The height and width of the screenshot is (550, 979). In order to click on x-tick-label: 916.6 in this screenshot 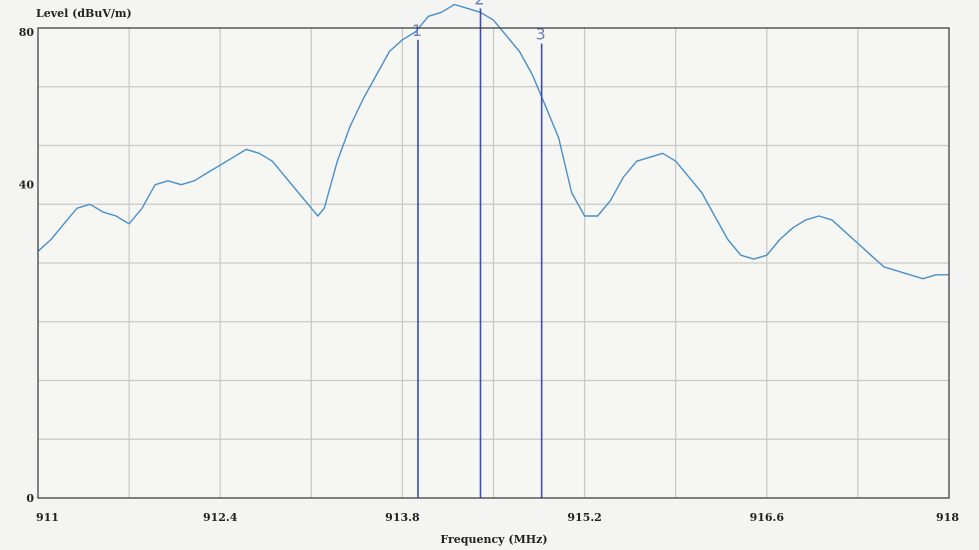, I will do `click(767, 517)`.